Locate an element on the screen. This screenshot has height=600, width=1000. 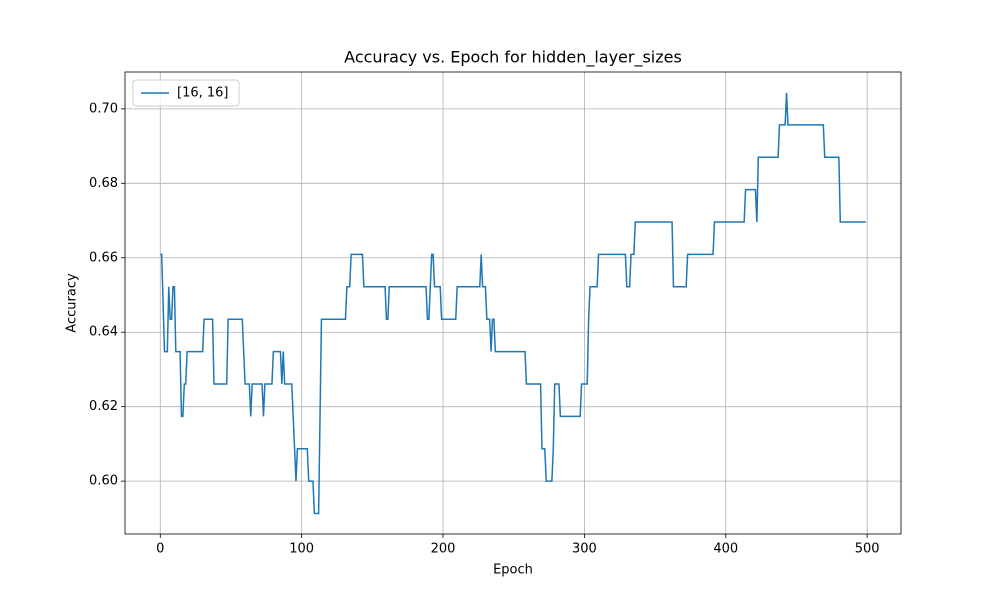
y-tick-label: 0.66 is located at coordinates (103, 257).